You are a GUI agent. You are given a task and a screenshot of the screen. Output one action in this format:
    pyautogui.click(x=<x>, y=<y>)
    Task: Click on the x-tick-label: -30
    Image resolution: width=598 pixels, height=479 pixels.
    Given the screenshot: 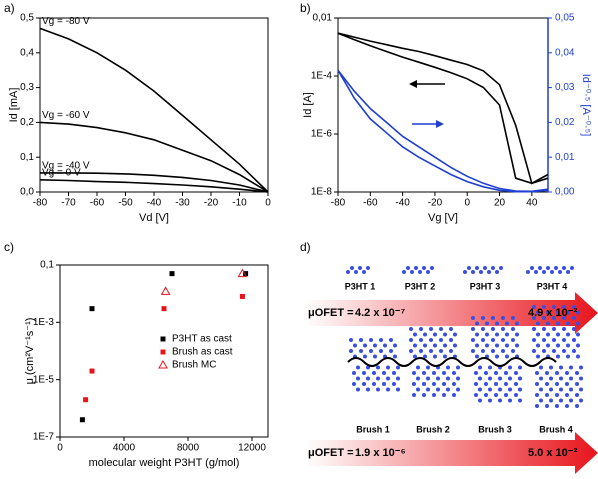 What is the action you would take?
    pyautogui.click(x=182, y=203)
    